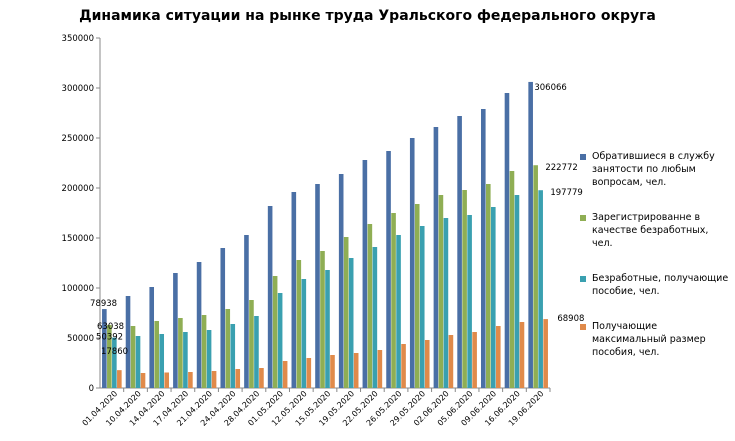 This screenshot has height=441, width=735. What do you see at coordinates (660, 285) in the screenshot?
I see `legend-label: Безработные, получающие пособие, чел.` at bounding box center [660, 285].